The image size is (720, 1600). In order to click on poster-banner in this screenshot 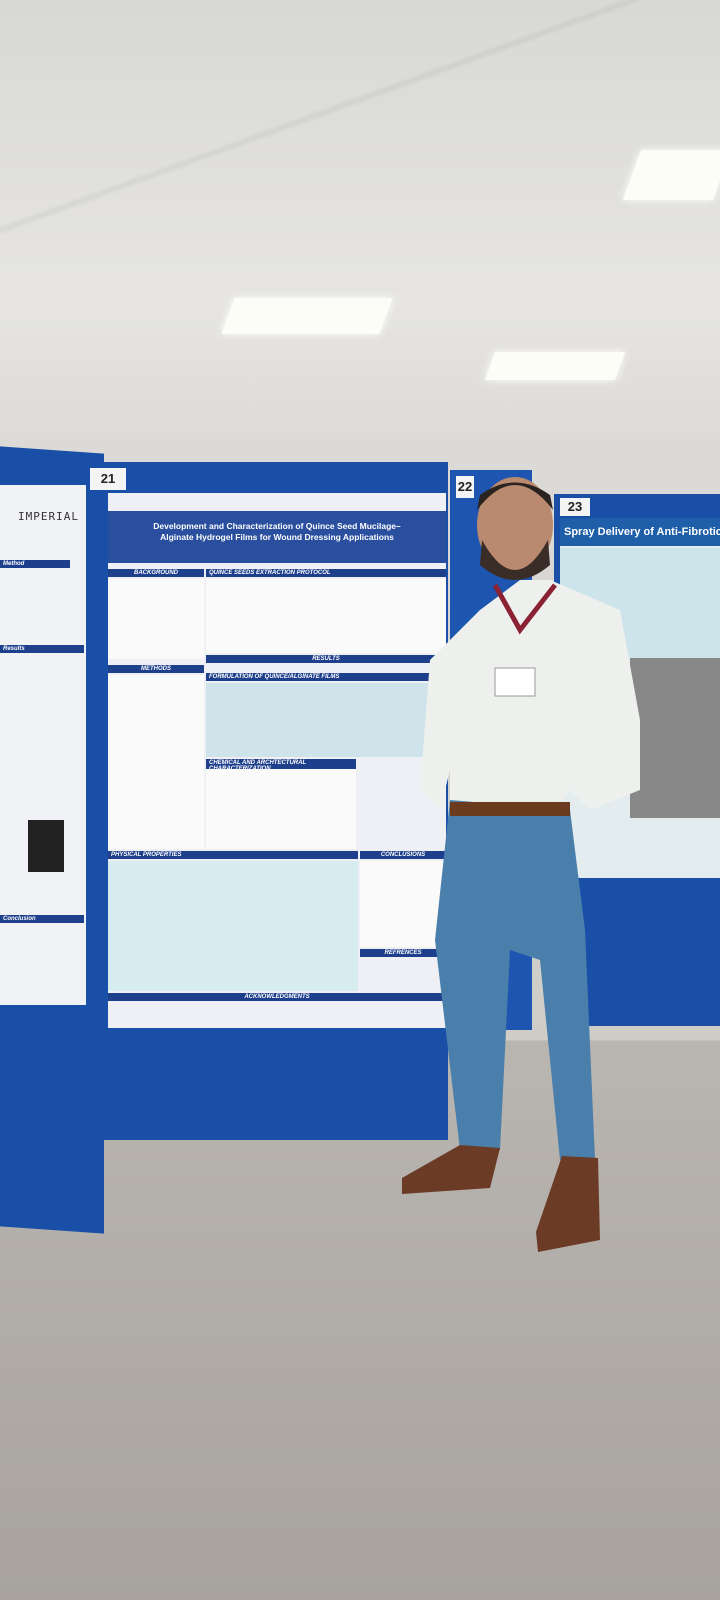, I will do `click(277, 537)`.